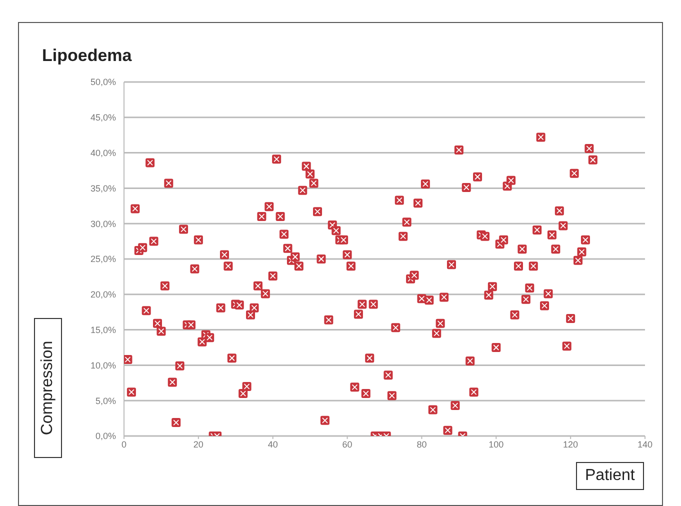  I want to click on x-axis-title: Patient, so click(610, 476).